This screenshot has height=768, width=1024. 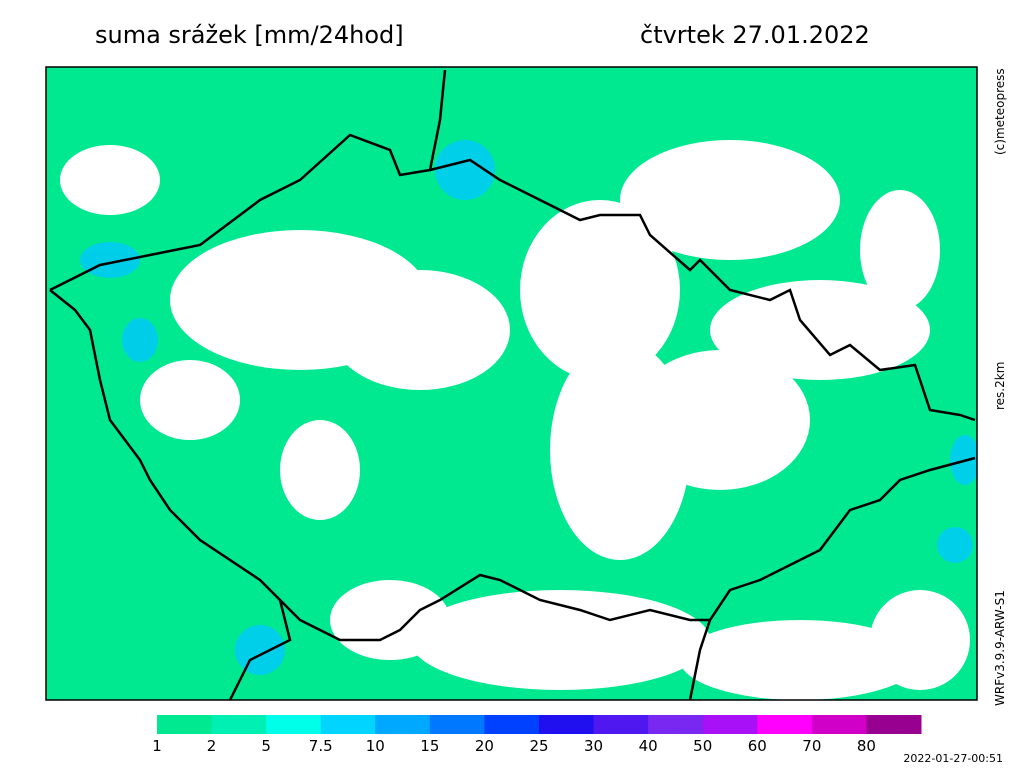 I want to click on colorbar-label: 80, so click(x=866, y=746).